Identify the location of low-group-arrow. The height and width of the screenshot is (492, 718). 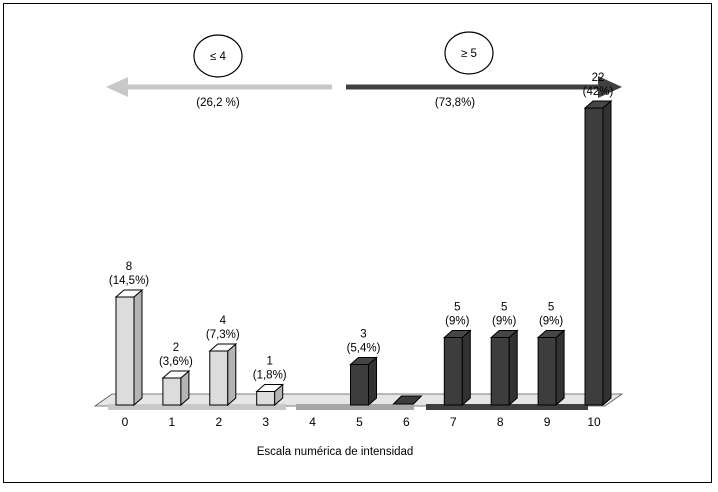
(219, 87).